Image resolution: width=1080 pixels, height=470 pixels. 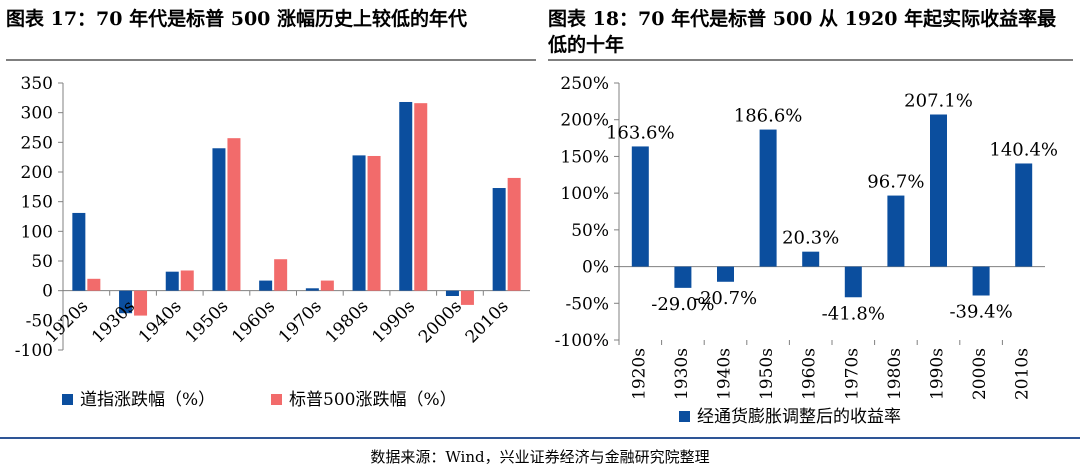 What do you see at coordinates (584, 121) in the screenshot?
I see `y-tick-label: 200%` at bounding box center [584, 121].